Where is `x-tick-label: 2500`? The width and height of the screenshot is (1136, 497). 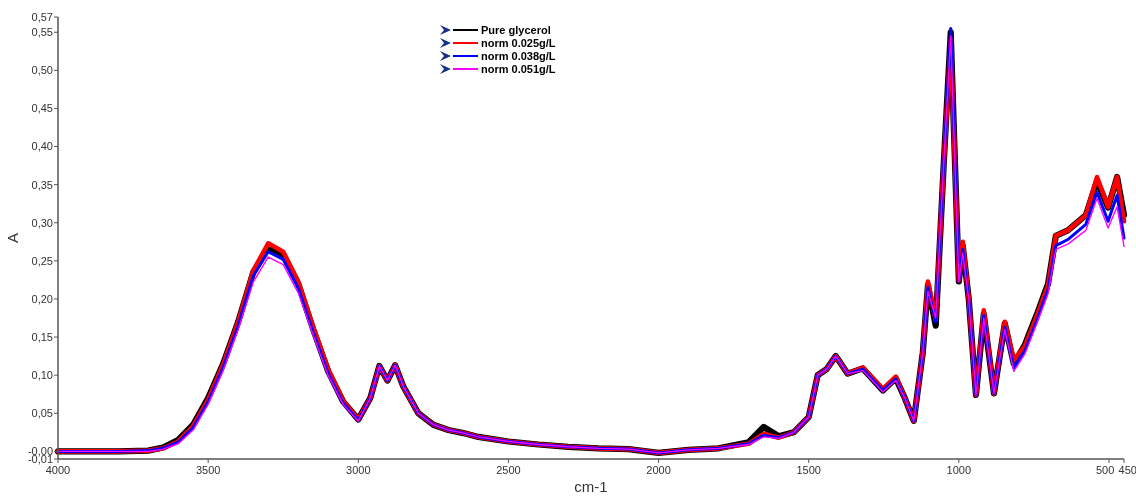
x-tick-label: 2500 is located at coordinates (508, 470).